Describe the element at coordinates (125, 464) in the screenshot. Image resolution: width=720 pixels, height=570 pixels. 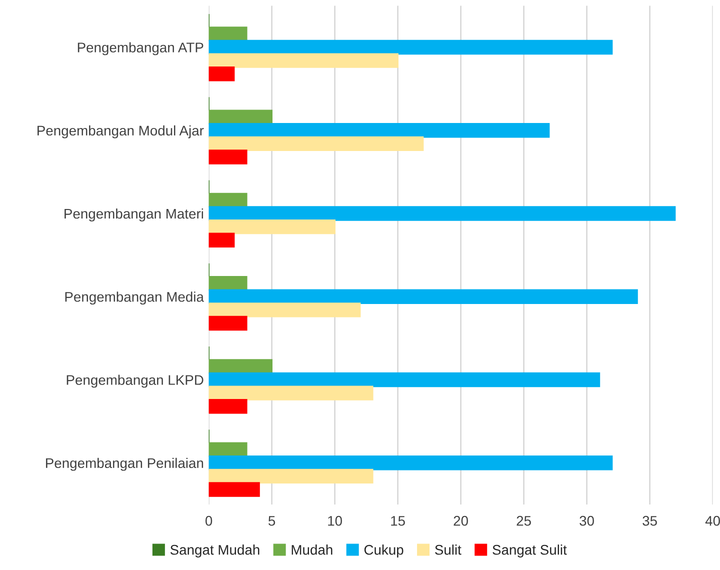
I see `y-tick-label: Pengembangan Penilaian` at that location.